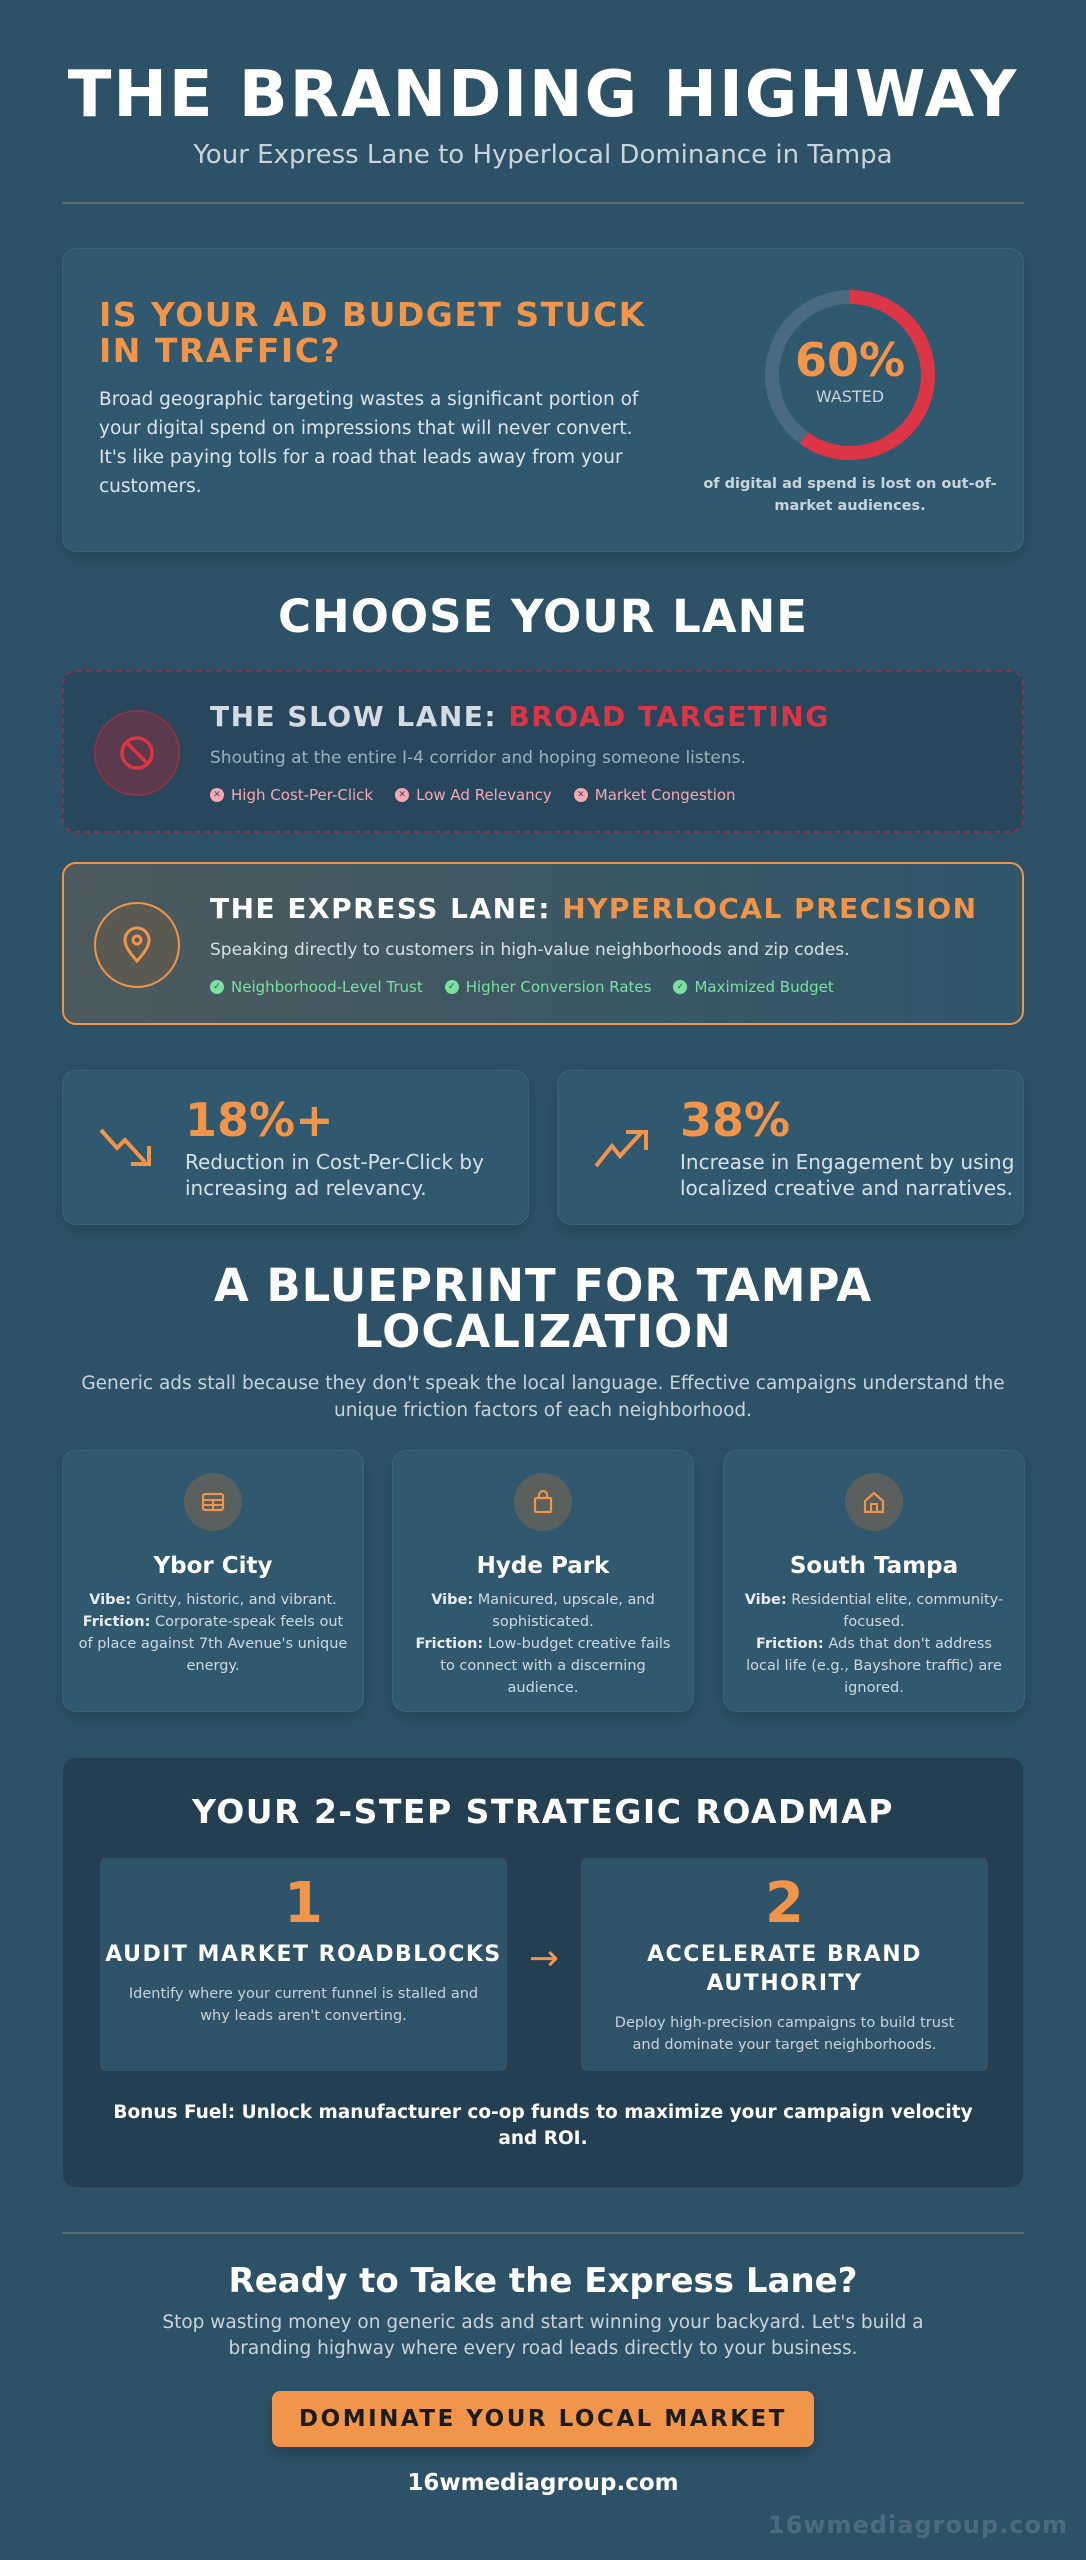  Describe the element at coordinates (137, 945) in the screenshot. I see `map-pin-icon` at that location.